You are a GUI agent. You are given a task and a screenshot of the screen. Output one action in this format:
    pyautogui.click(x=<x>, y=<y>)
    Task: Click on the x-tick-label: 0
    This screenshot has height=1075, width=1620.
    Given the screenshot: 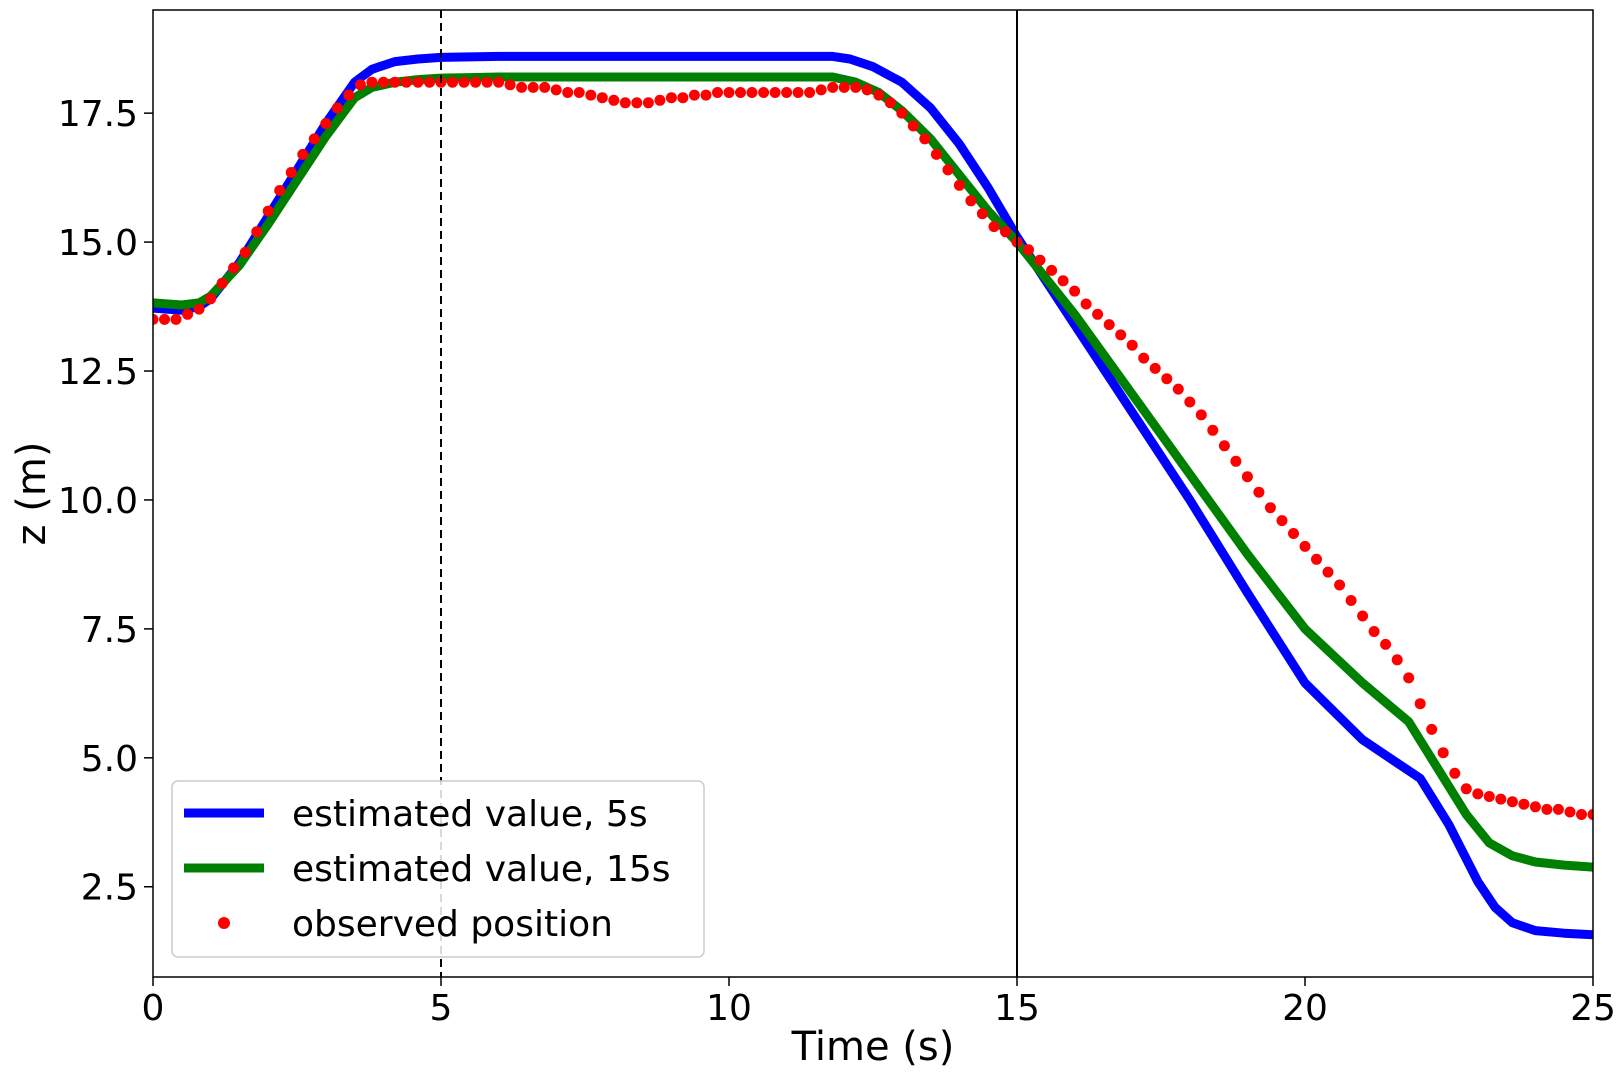 What is the action you would take?
    pyautogui.click(x=153, y=1008)
    